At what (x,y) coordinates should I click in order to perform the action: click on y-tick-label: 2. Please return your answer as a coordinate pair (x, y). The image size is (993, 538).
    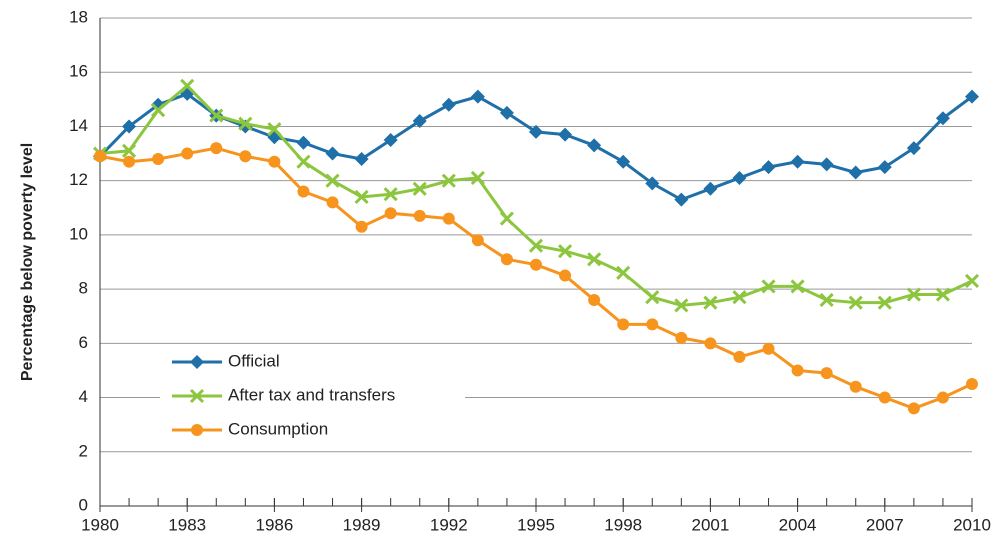
    Looking at the image, I should click on (83, 450).